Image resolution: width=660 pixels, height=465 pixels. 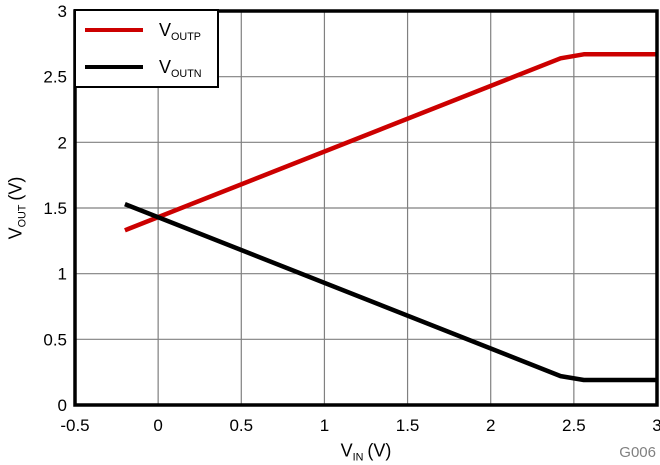 What do you see at coordinates (379, 450) in the screenshot?
I see `x-axis-title-unit: (V)` at bounding box center [379, 450].